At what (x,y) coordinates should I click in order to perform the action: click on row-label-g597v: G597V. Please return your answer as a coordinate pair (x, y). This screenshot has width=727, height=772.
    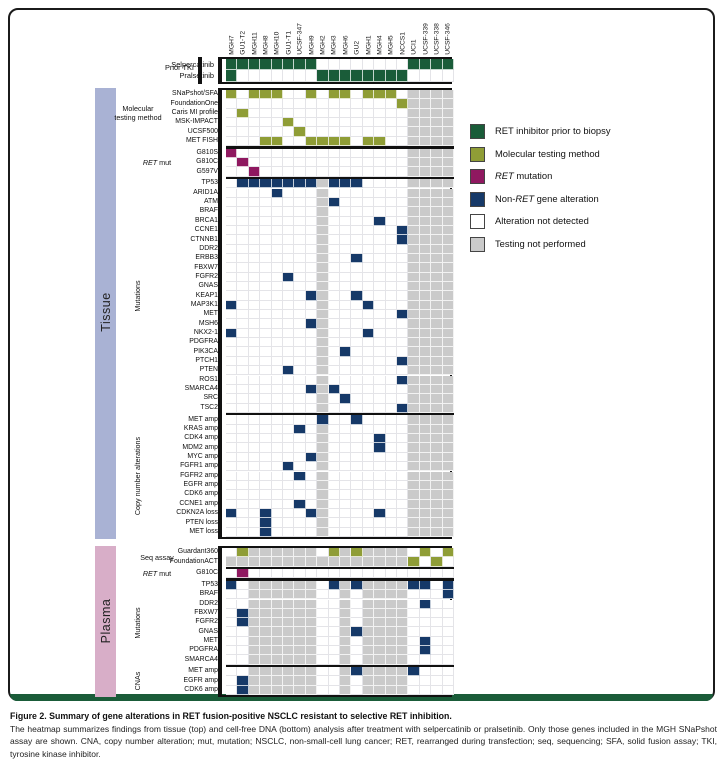
    Looking at the image, I should click on (207, 171).